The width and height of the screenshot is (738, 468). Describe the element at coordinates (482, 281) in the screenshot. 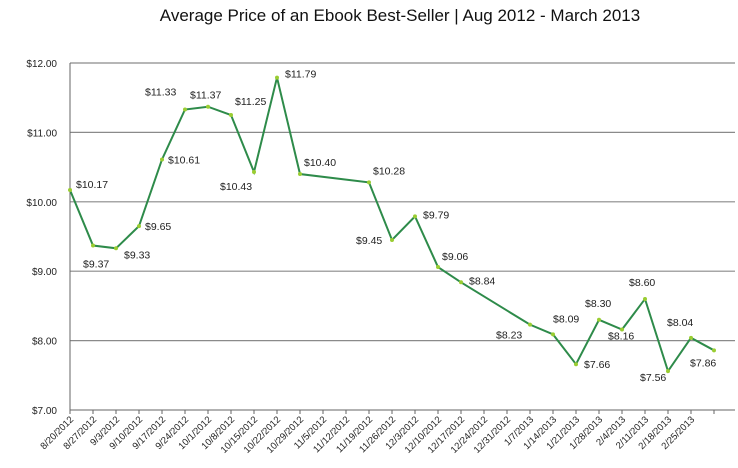

I see `data-label: $8.84` at that location.